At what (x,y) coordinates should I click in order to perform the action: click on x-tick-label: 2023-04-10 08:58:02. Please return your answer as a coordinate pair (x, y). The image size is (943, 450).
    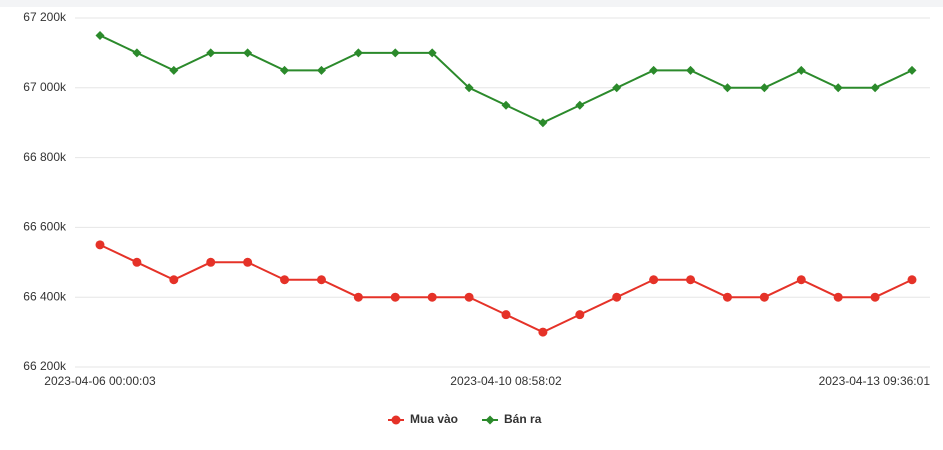
    Looking at the image, I should click on (506, 381).